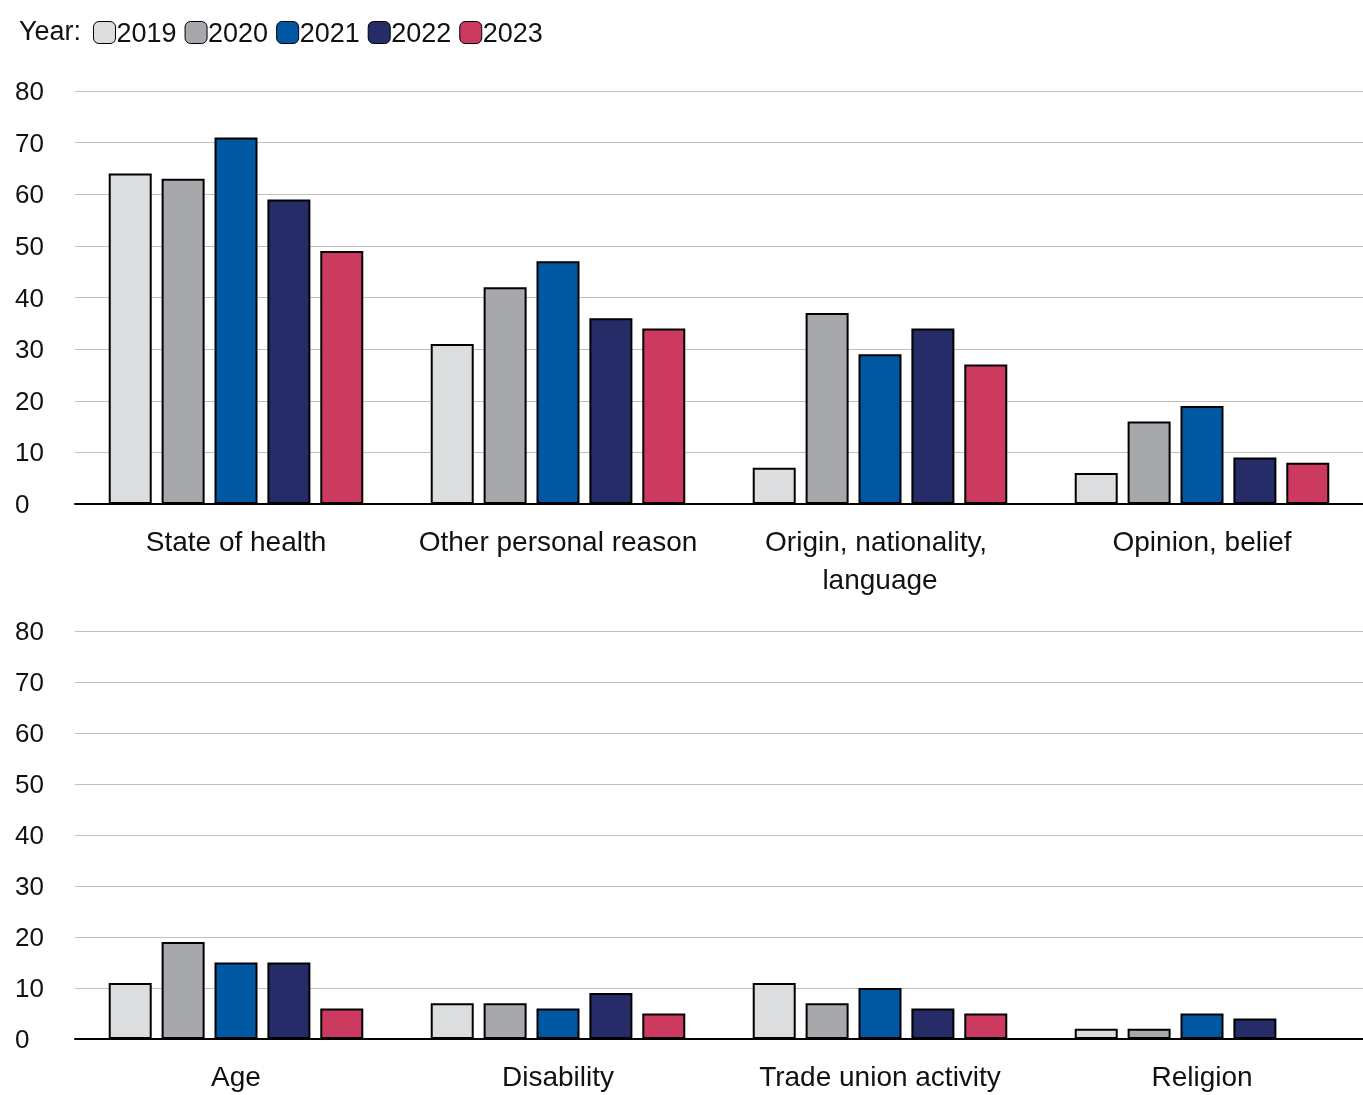 The image size is (1363, 1095). I want to click on legend-title: Year:, so click(50, 30).